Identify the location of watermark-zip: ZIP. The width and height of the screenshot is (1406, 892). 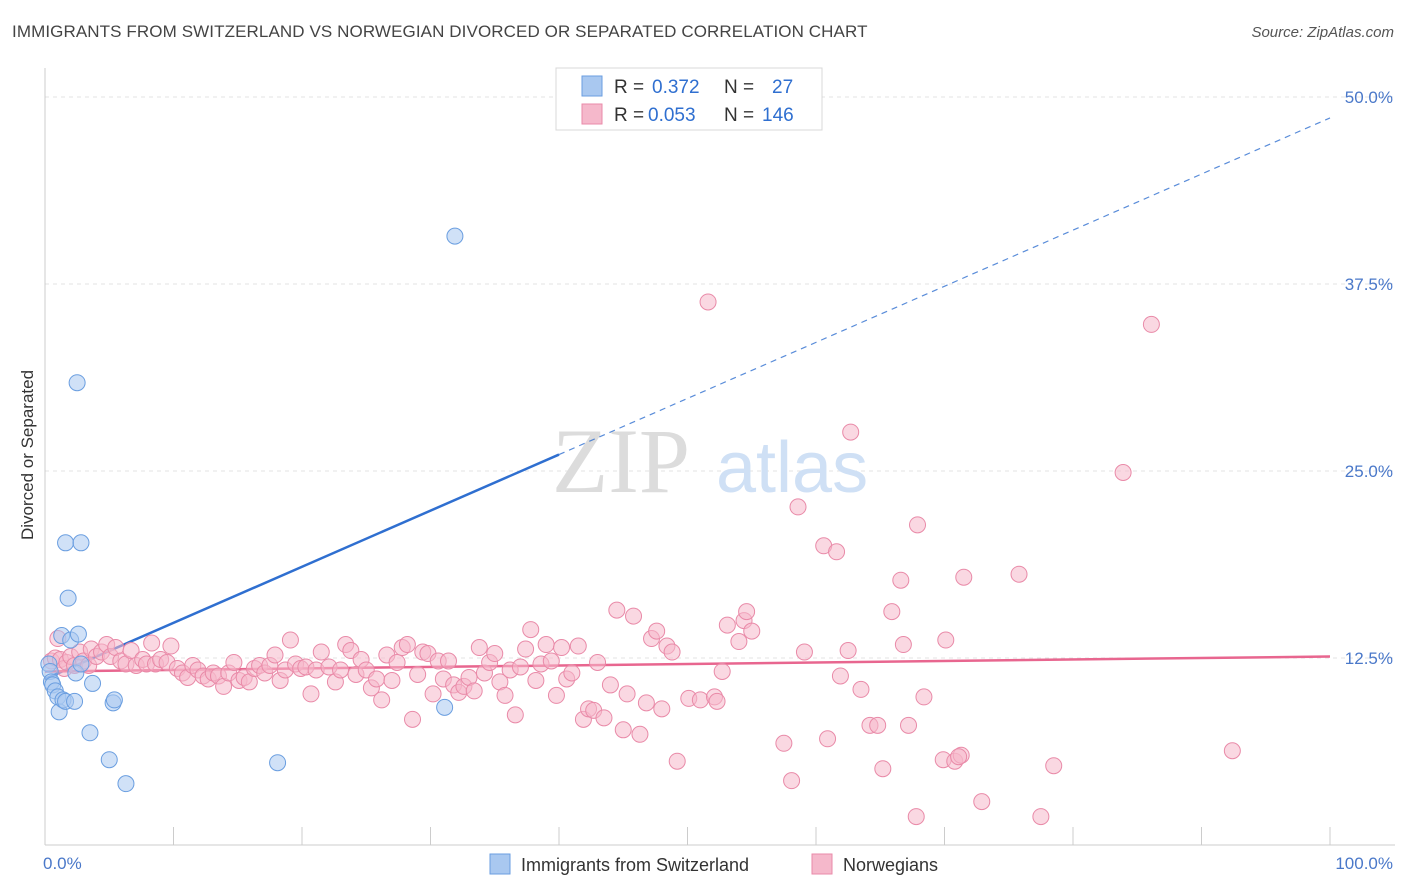
(621, 461).